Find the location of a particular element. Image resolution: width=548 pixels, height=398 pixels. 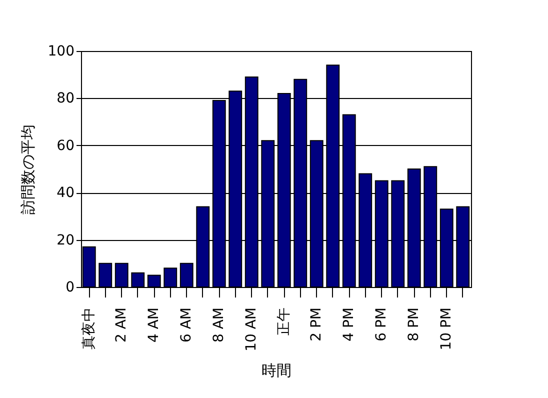

x-tick-label: 4 AM is located at coordinates (154, 325).